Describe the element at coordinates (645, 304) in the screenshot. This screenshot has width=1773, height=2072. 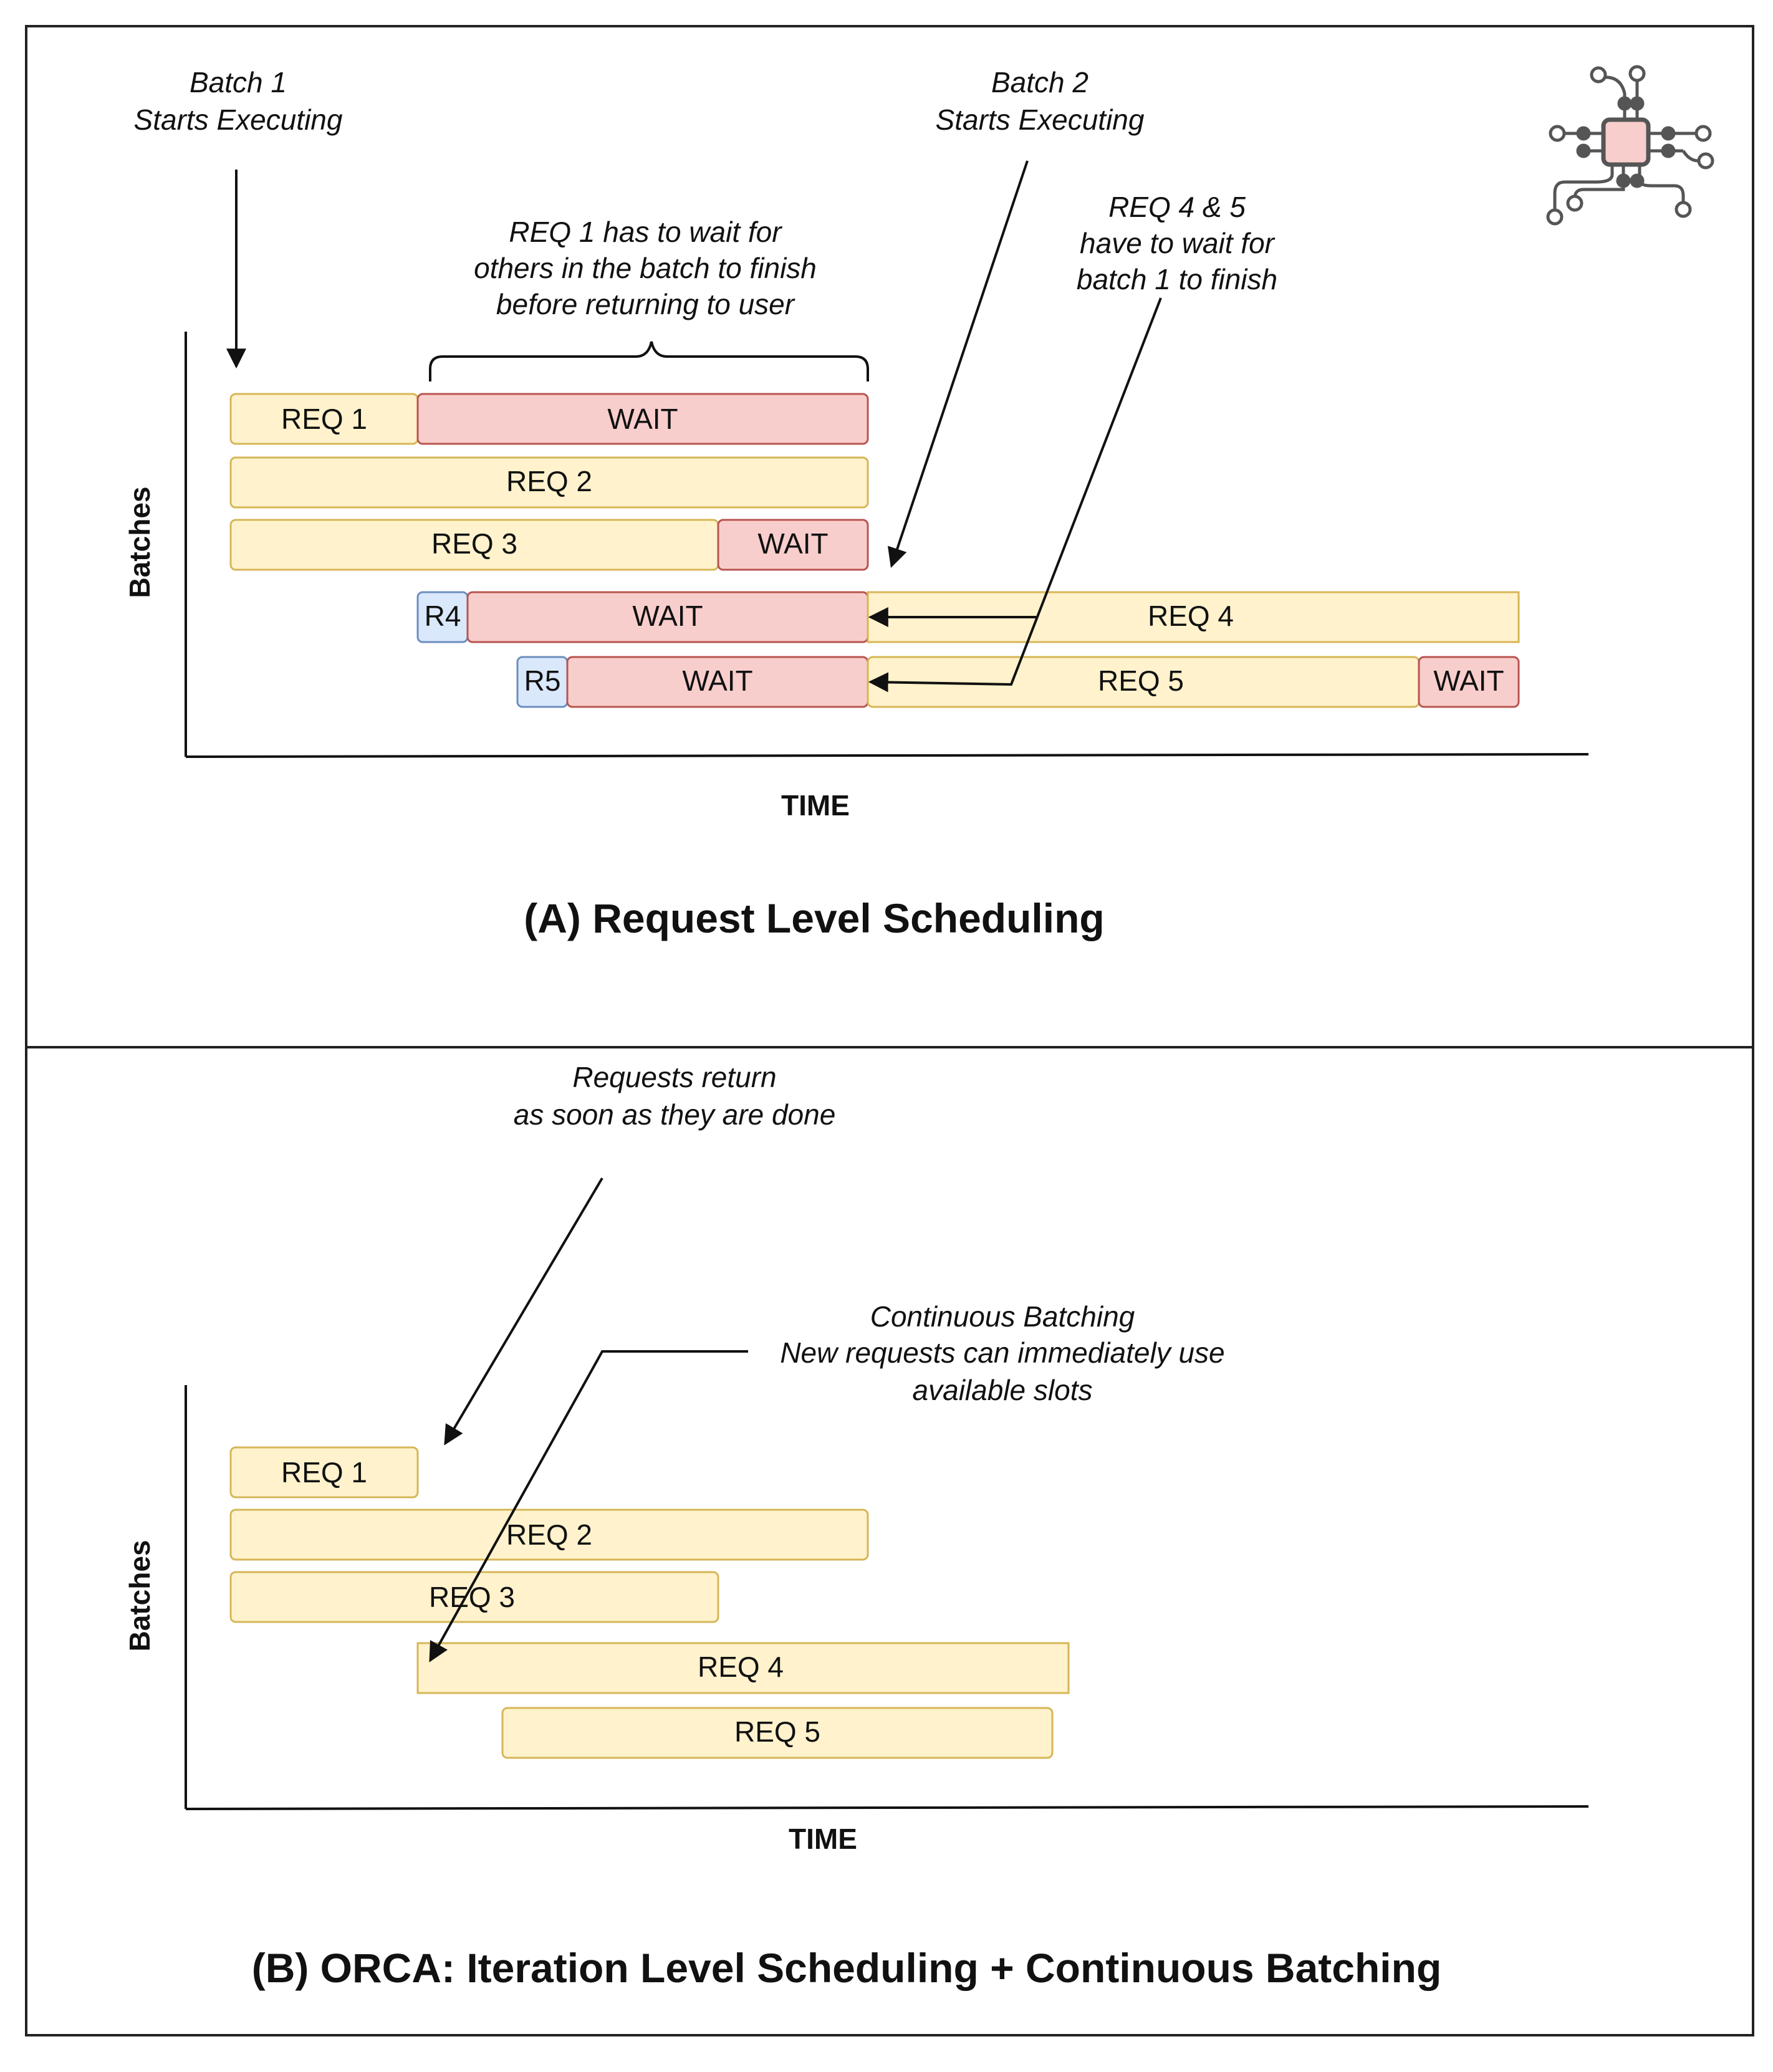
I see `annotation-req1-wait-line3: before returning to user` at that location.